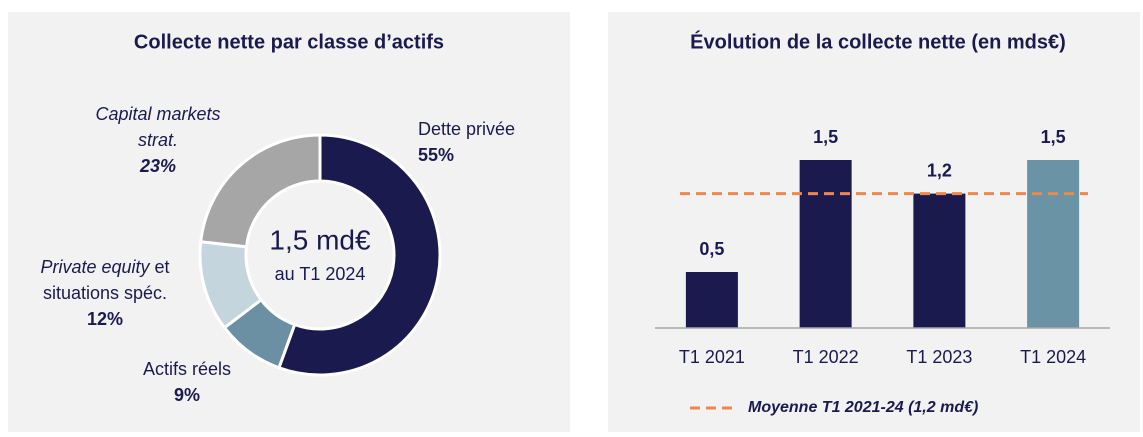 The image size is (1143, 437). Describe the element at coordinates (105, 319) in the screenshot. I see `segment-value: 12%` at that location.